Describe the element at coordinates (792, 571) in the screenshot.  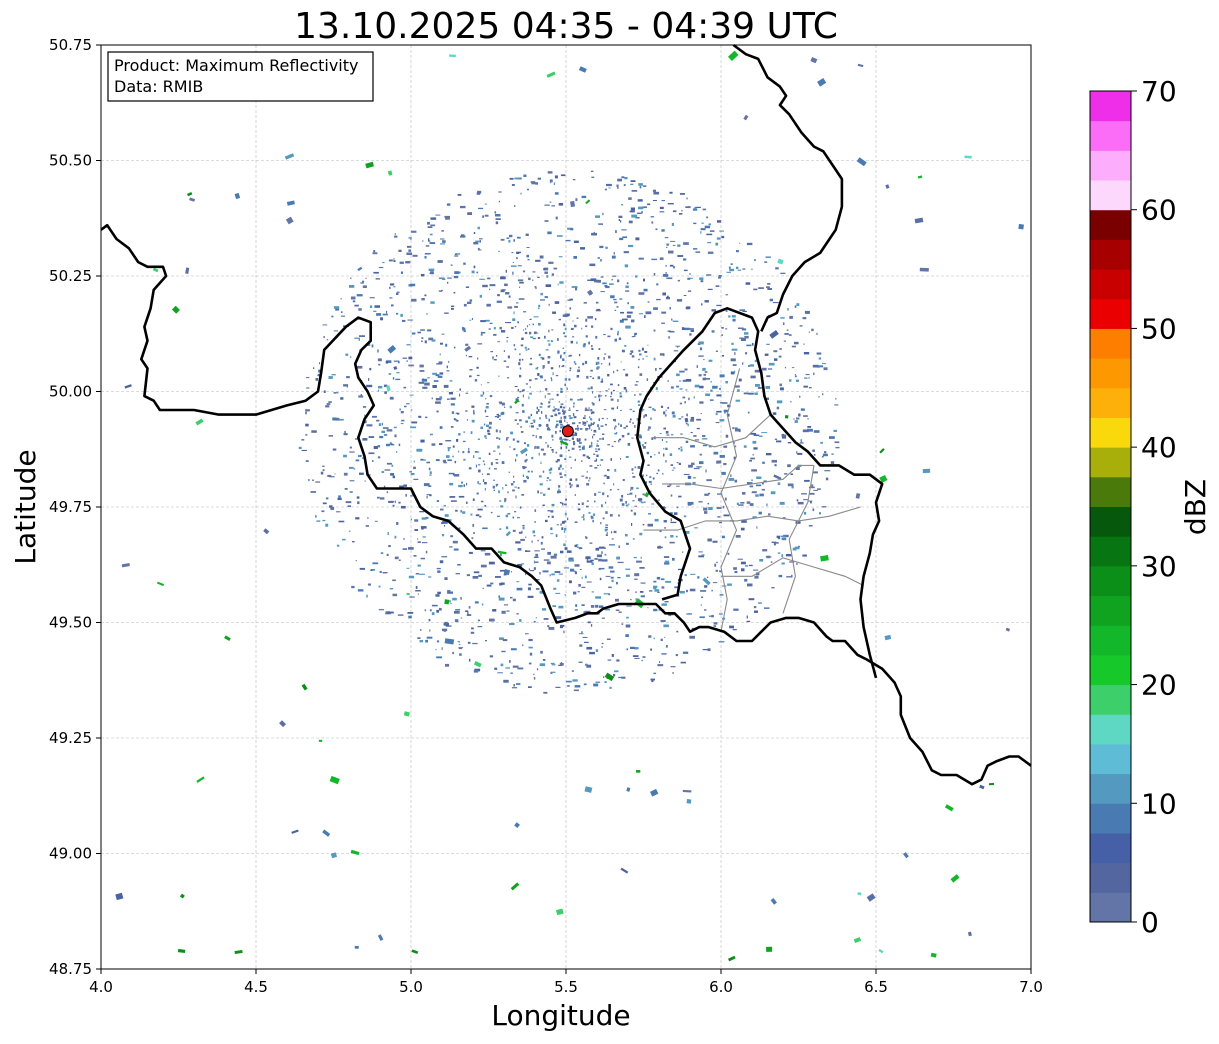
I see `region-boundary-line` at that location.